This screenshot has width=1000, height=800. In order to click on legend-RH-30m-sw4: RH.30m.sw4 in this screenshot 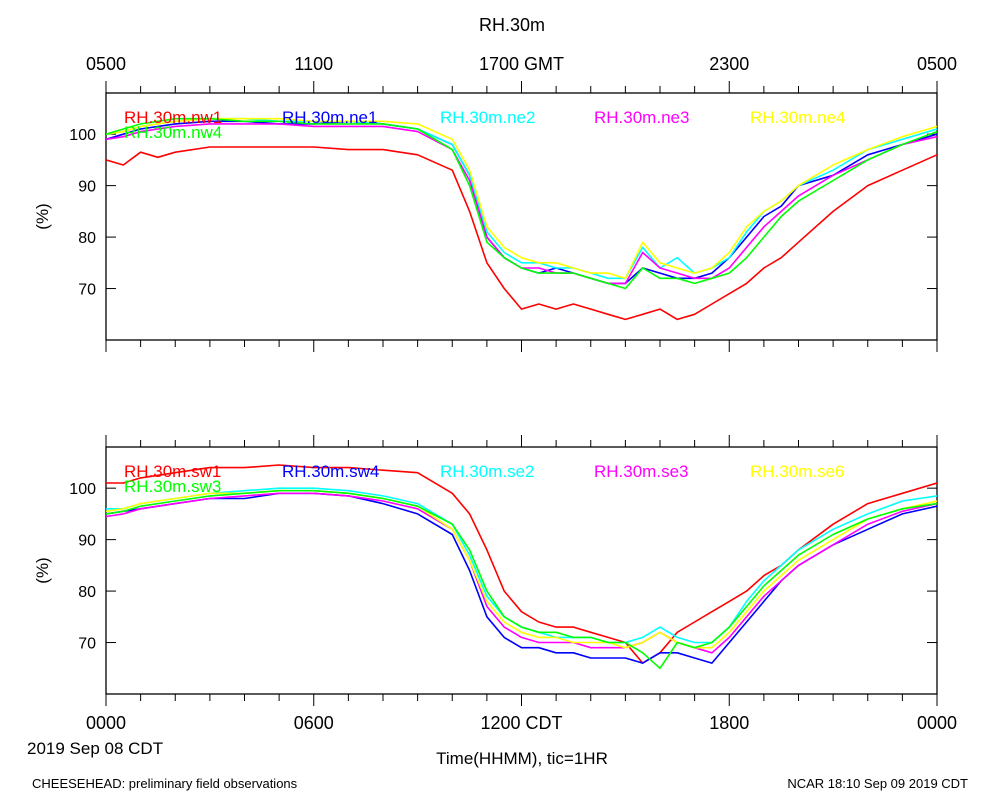, I will do `click(330, 471)`.